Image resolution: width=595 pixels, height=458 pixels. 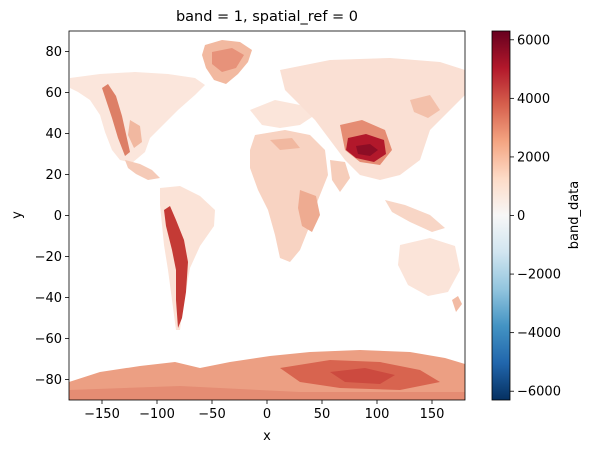 I want to click on colorbar-tick-label: −2000, so click(x=539, y=275).